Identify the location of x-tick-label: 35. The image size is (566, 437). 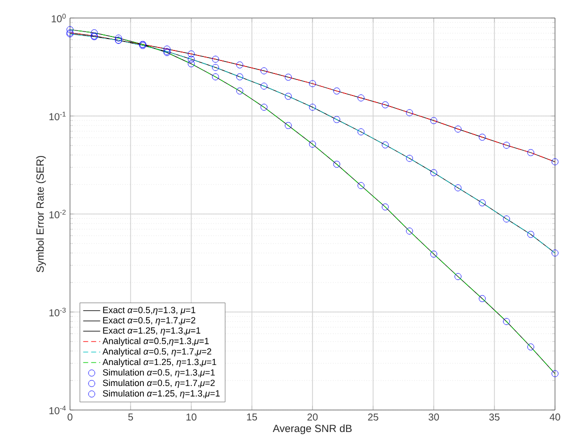
(494, 417).